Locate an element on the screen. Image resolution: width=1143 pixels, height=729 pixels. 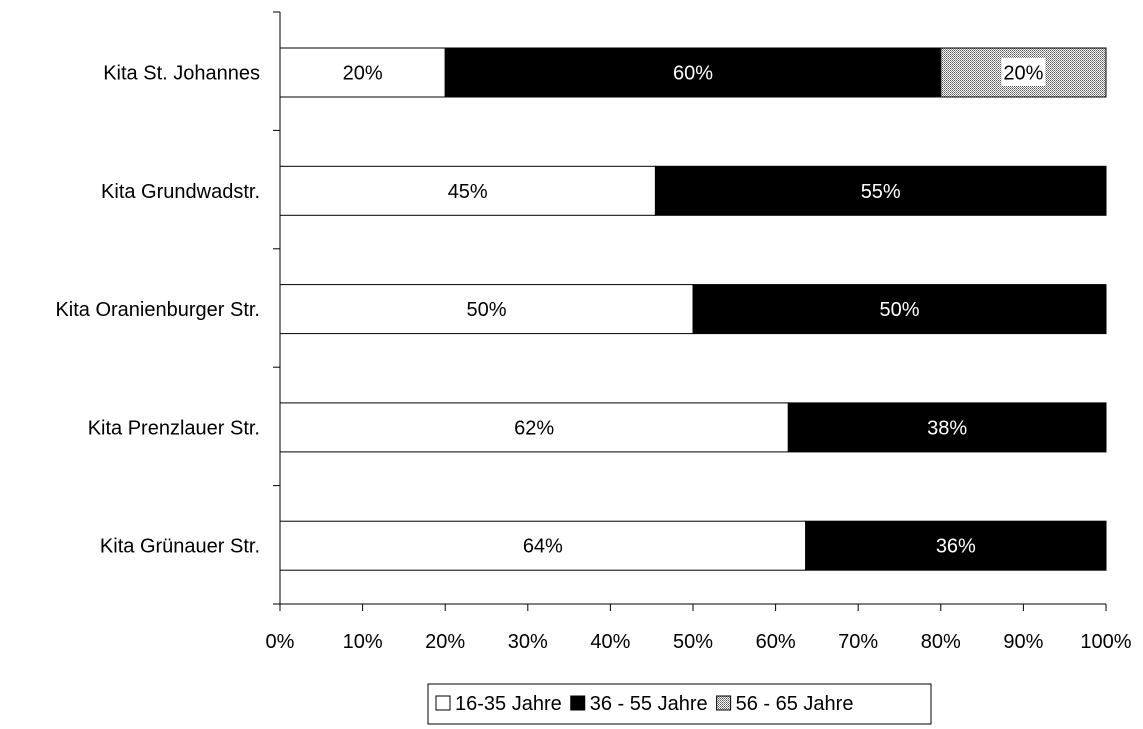
x-tick-label: 90% is located at coordinates (1023, 642).